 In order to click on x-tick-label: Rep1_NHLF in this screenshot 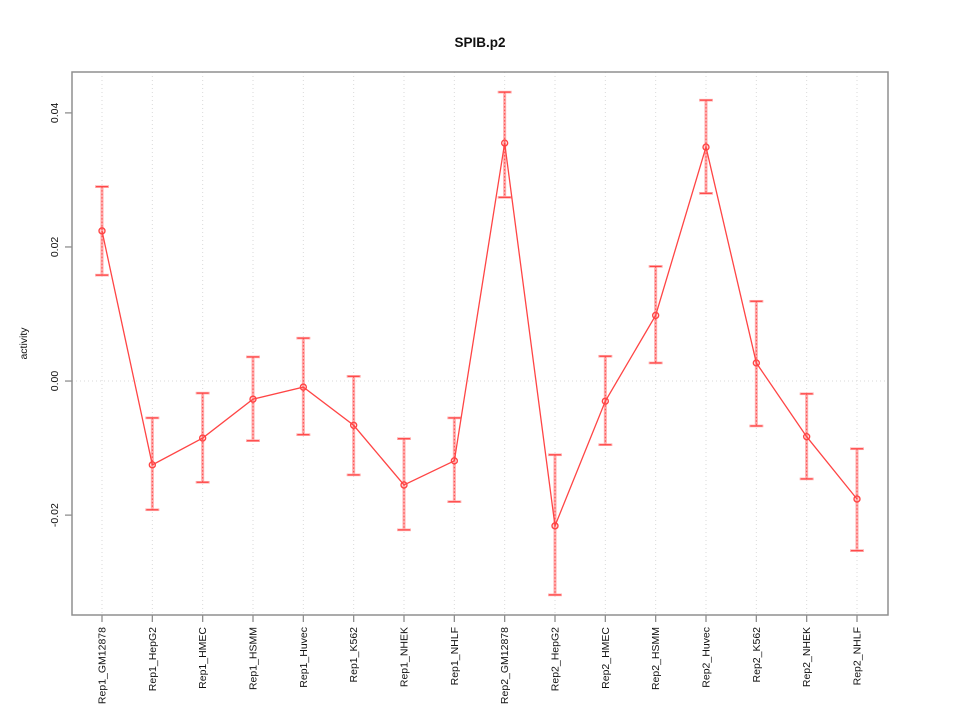, I will do `click(455, 656)`.